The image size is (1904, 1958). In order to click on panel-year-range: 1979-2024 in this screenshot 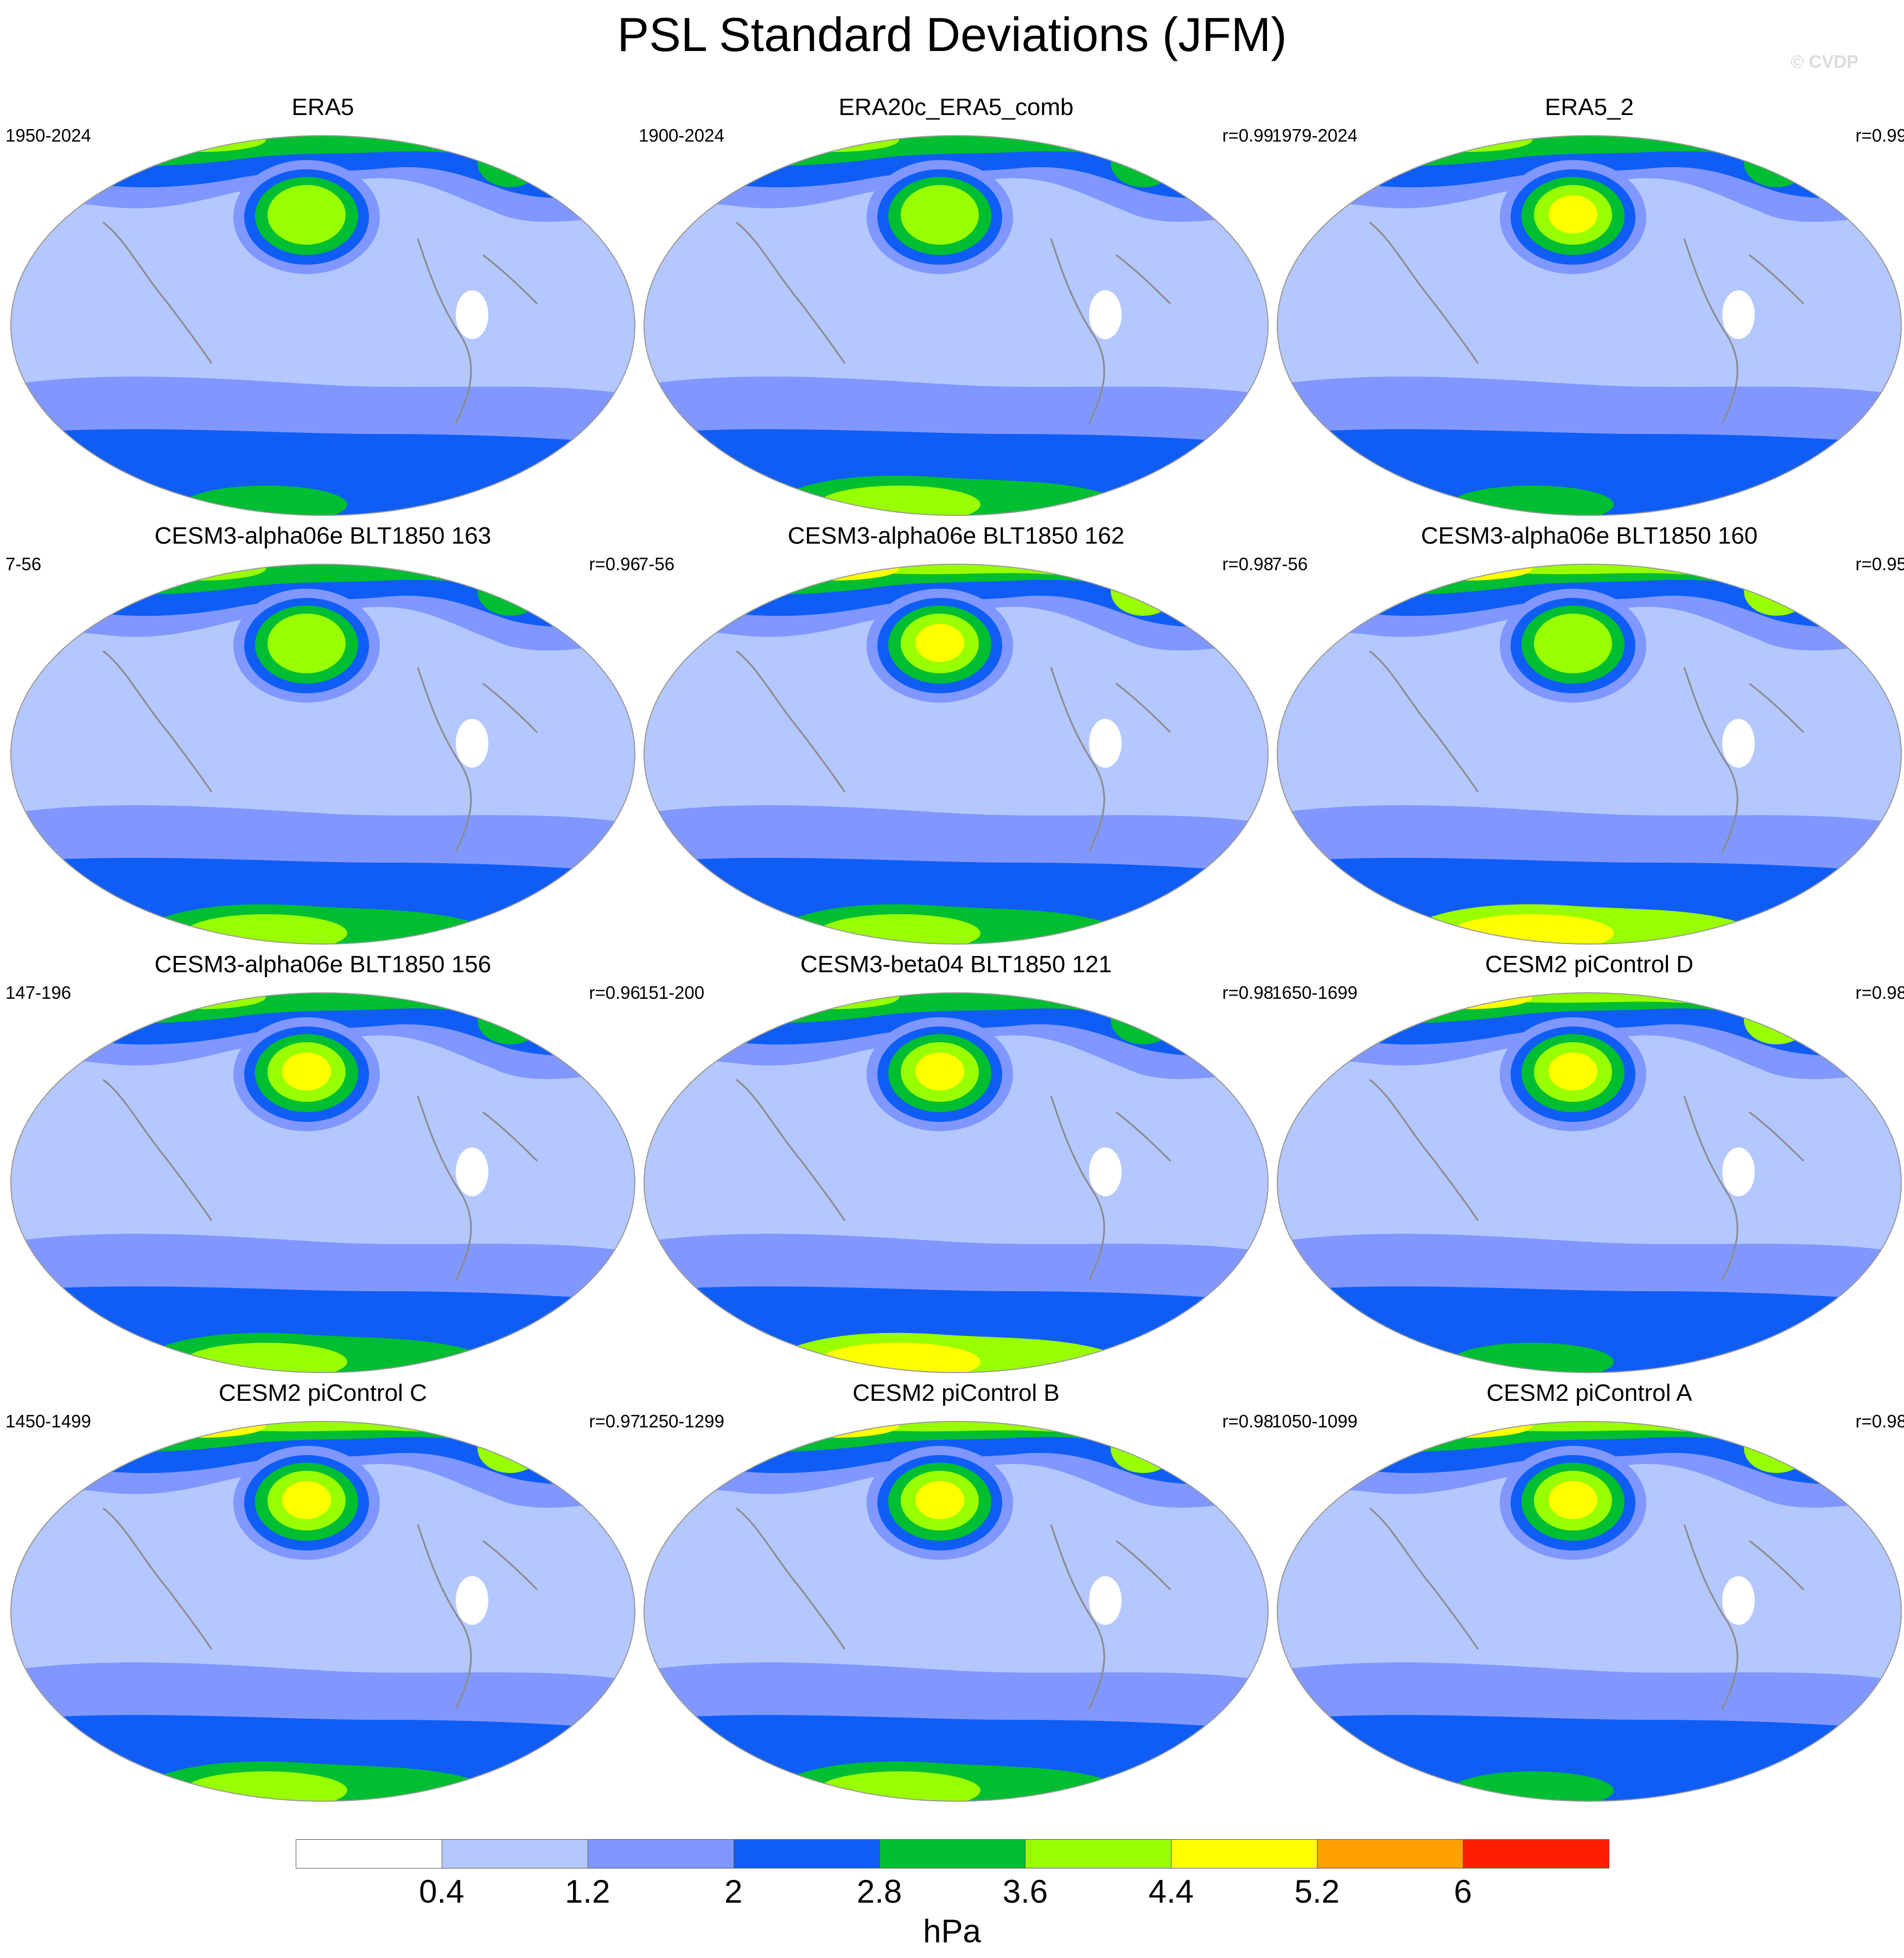, I will do `click(1315, 135)`.